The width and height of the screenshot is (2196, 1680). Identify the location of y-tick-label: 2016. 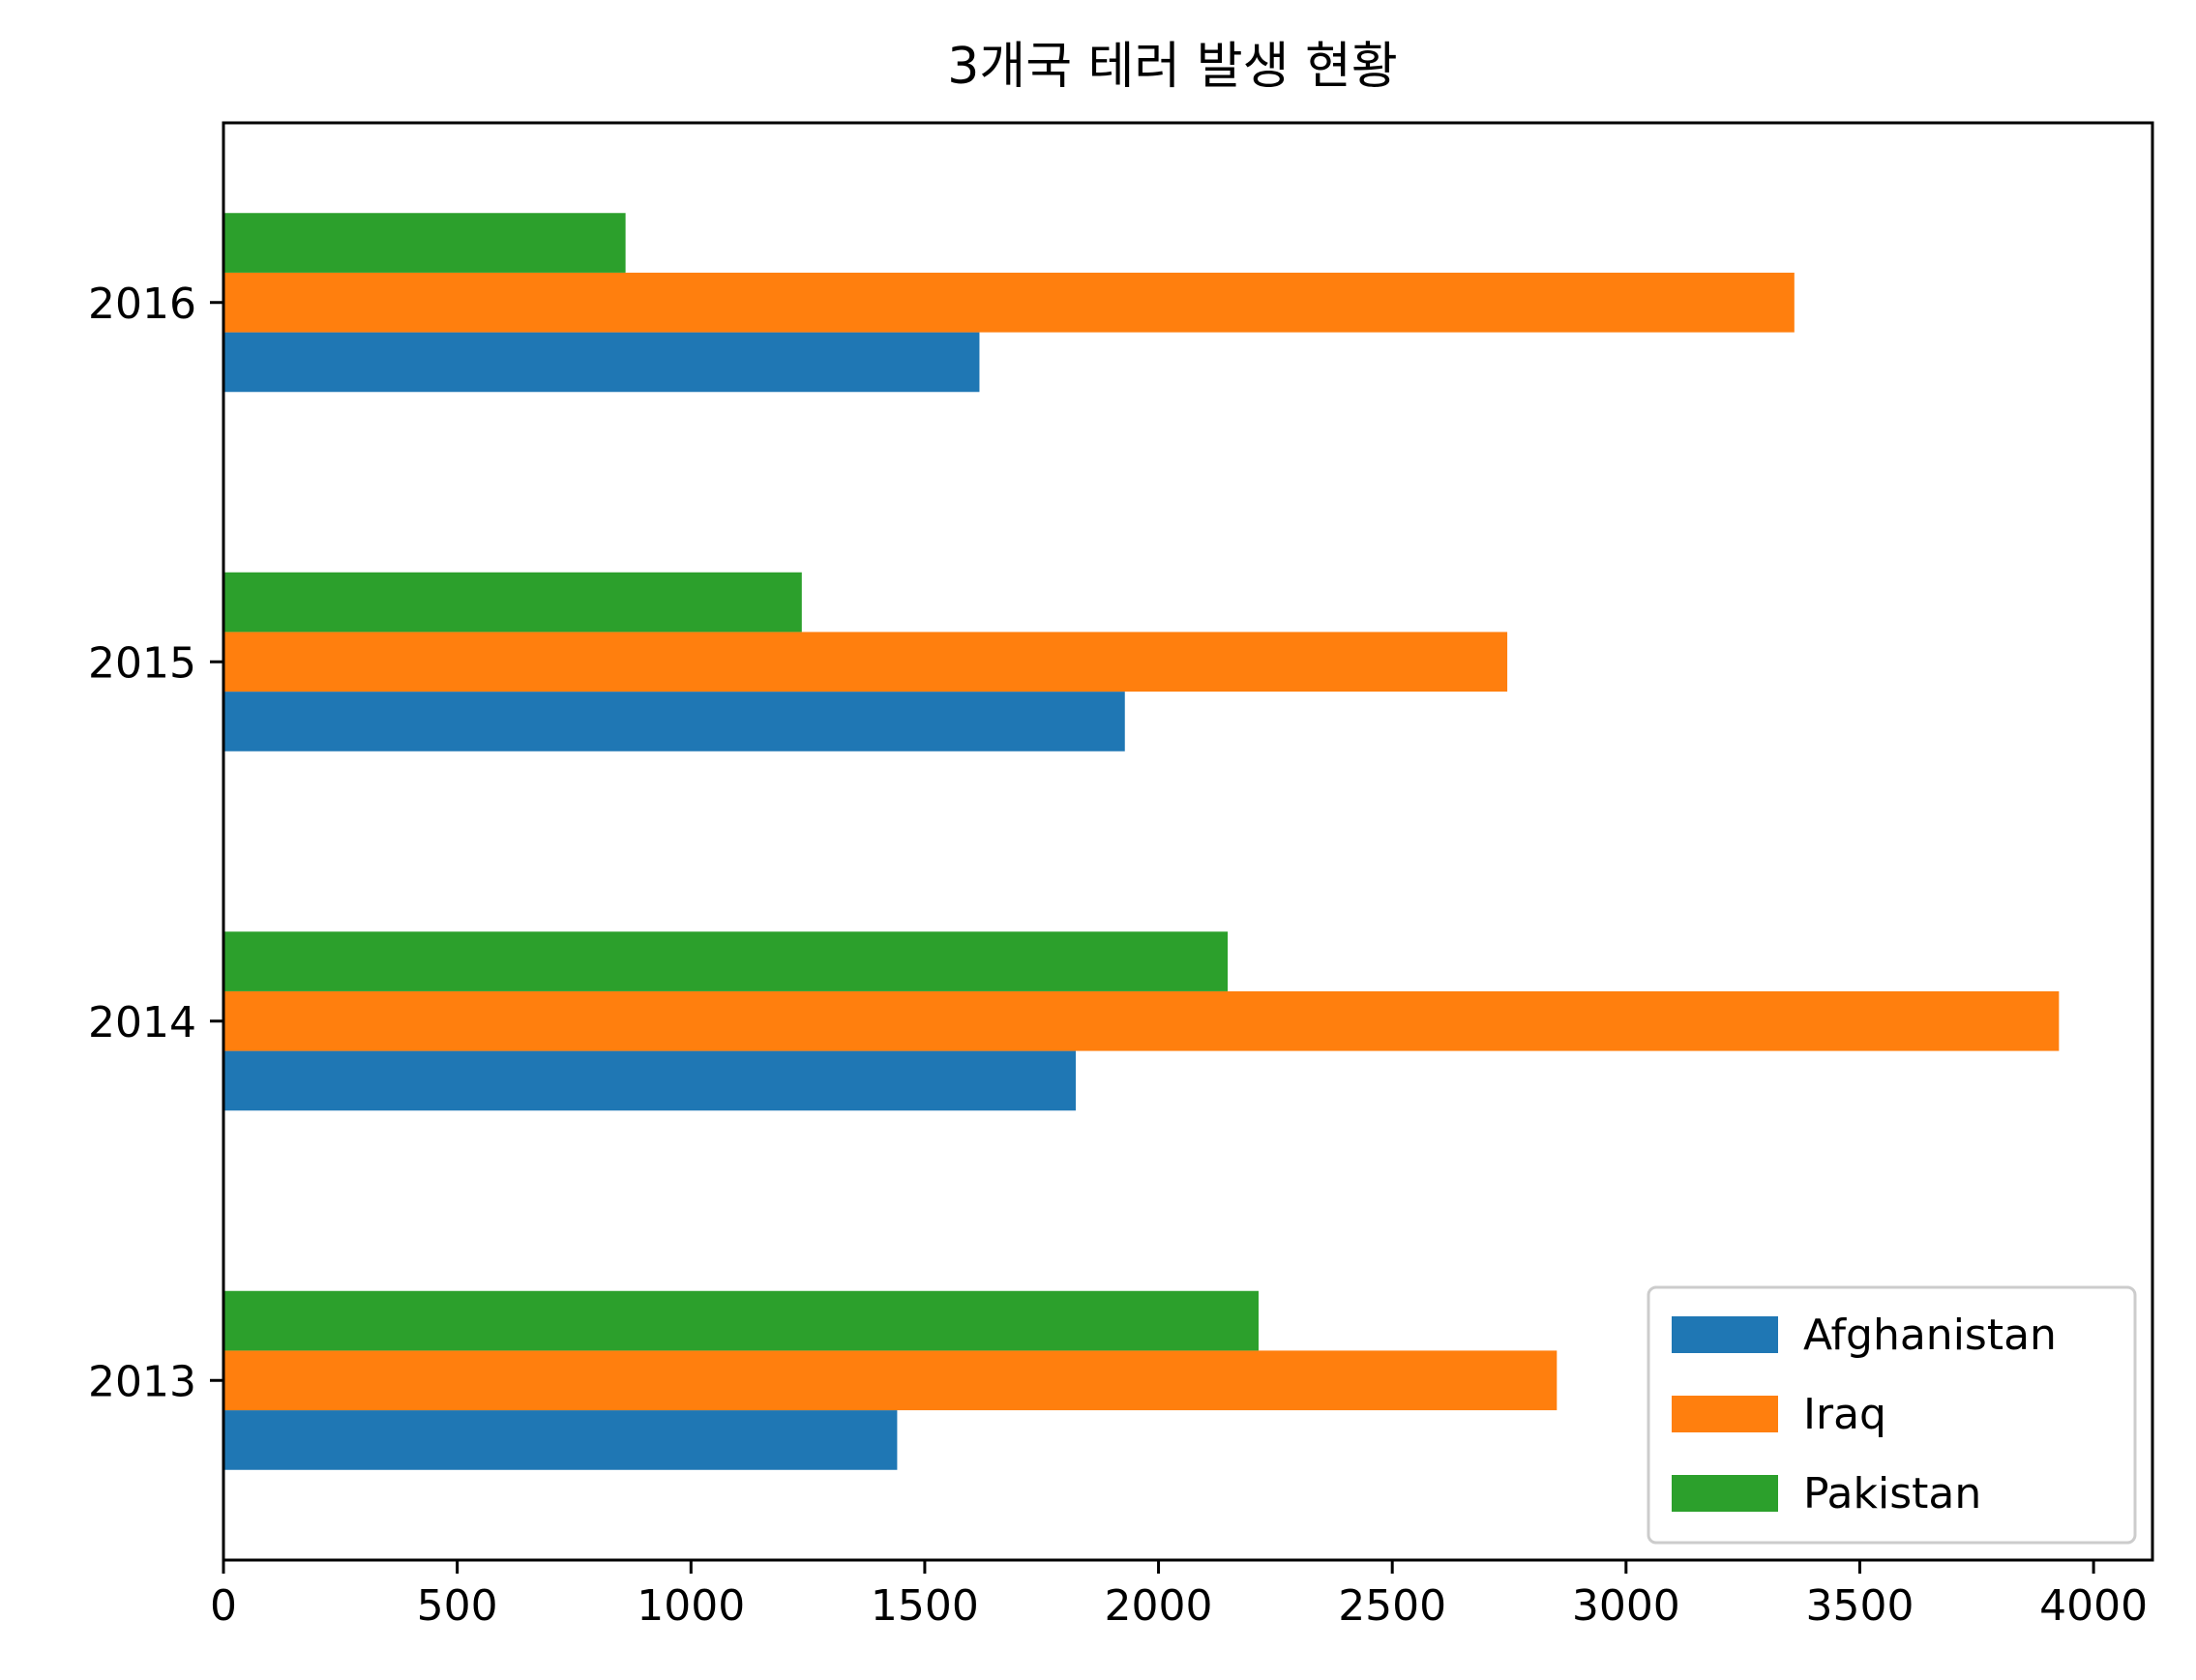
(142, 304).